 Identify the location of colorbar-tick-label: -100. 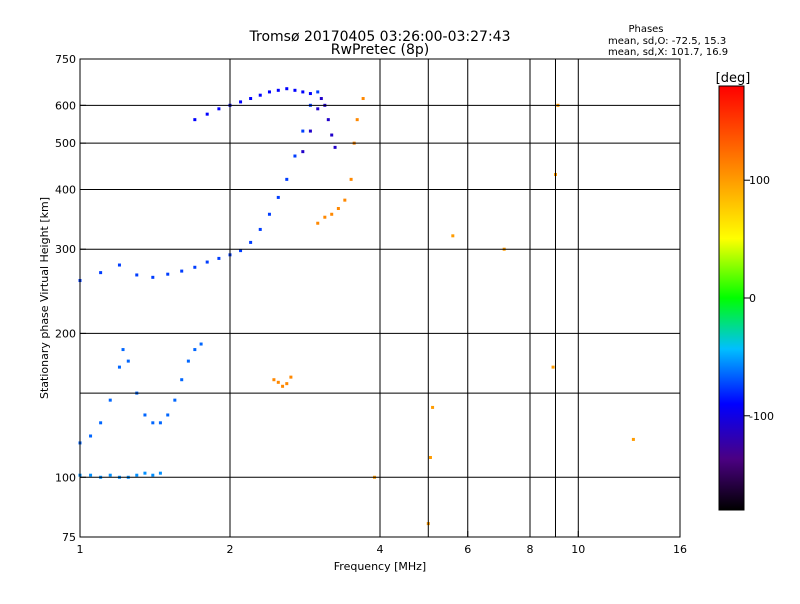
(761, 416).